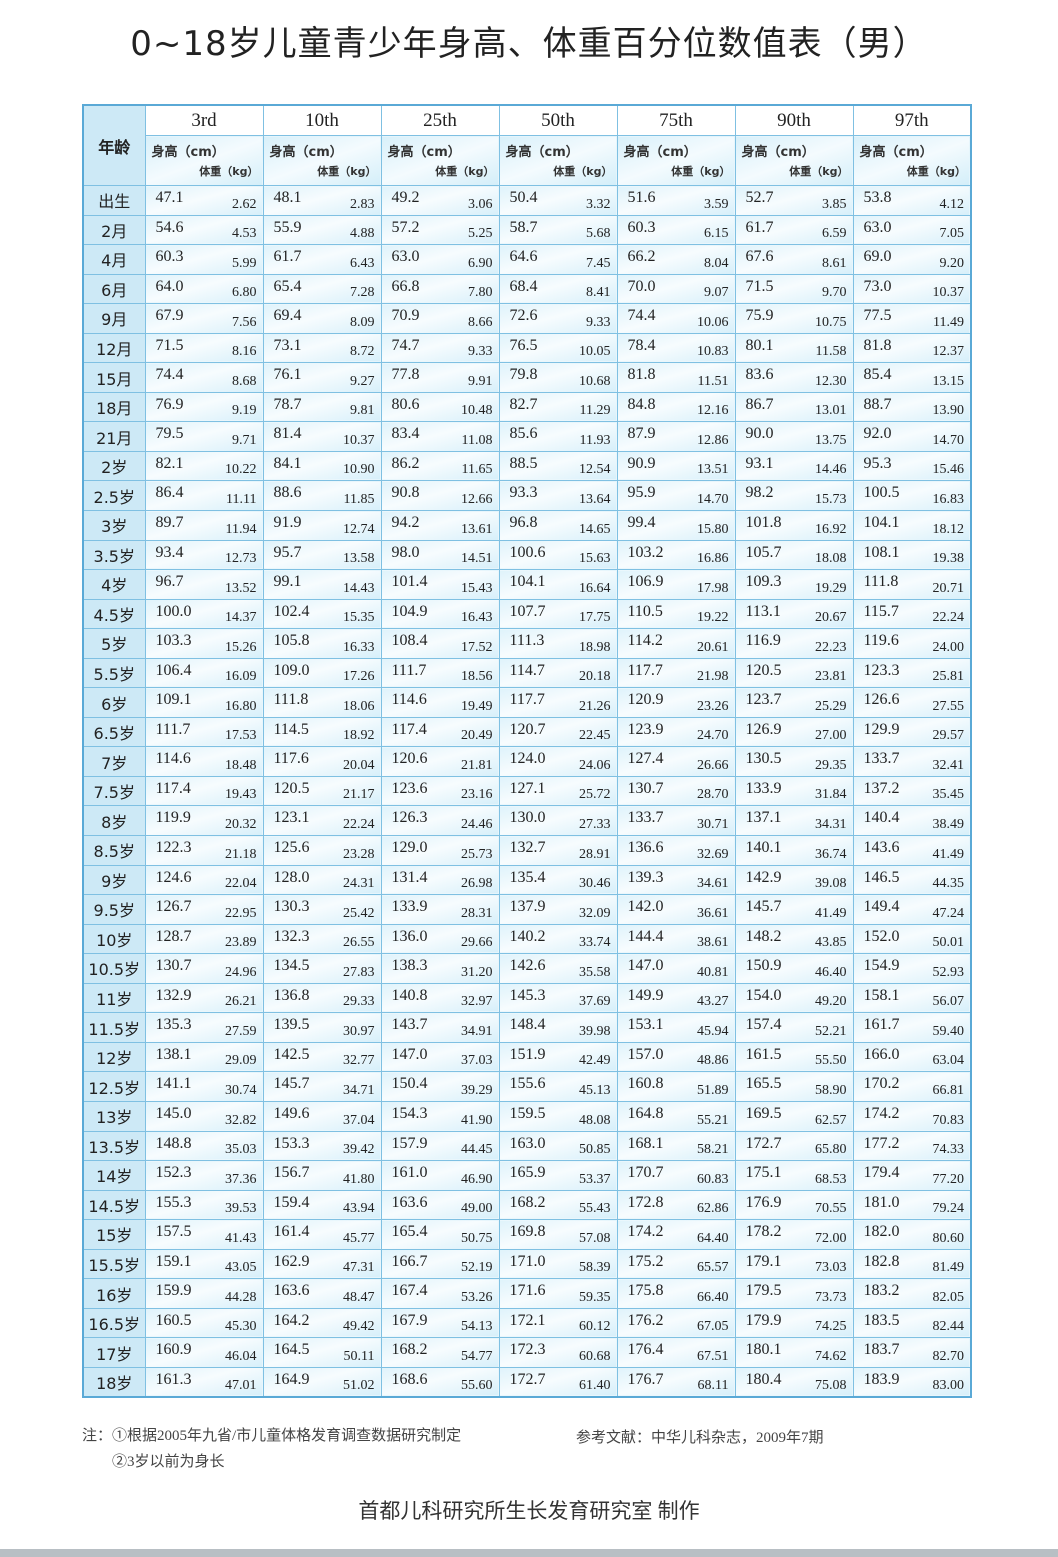  Describe the element at coordinates (948, 1209) in the screenshot. I see `weight-value: 79.24` at that location.